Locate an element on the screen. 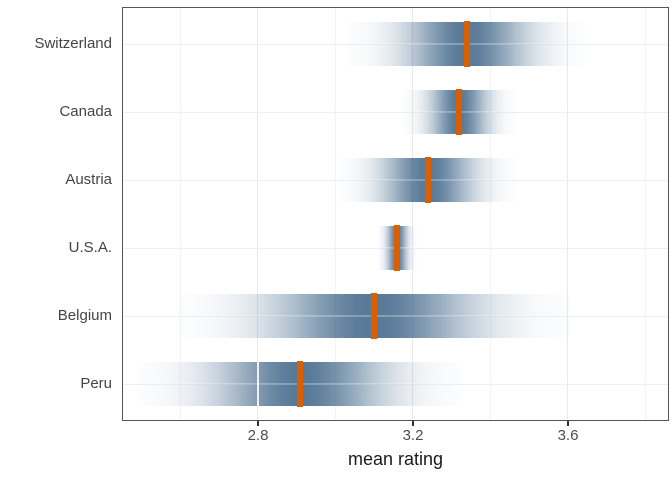 The image size is (672, 480). gridline-major-horizontal is located at coordinates (395, 112).